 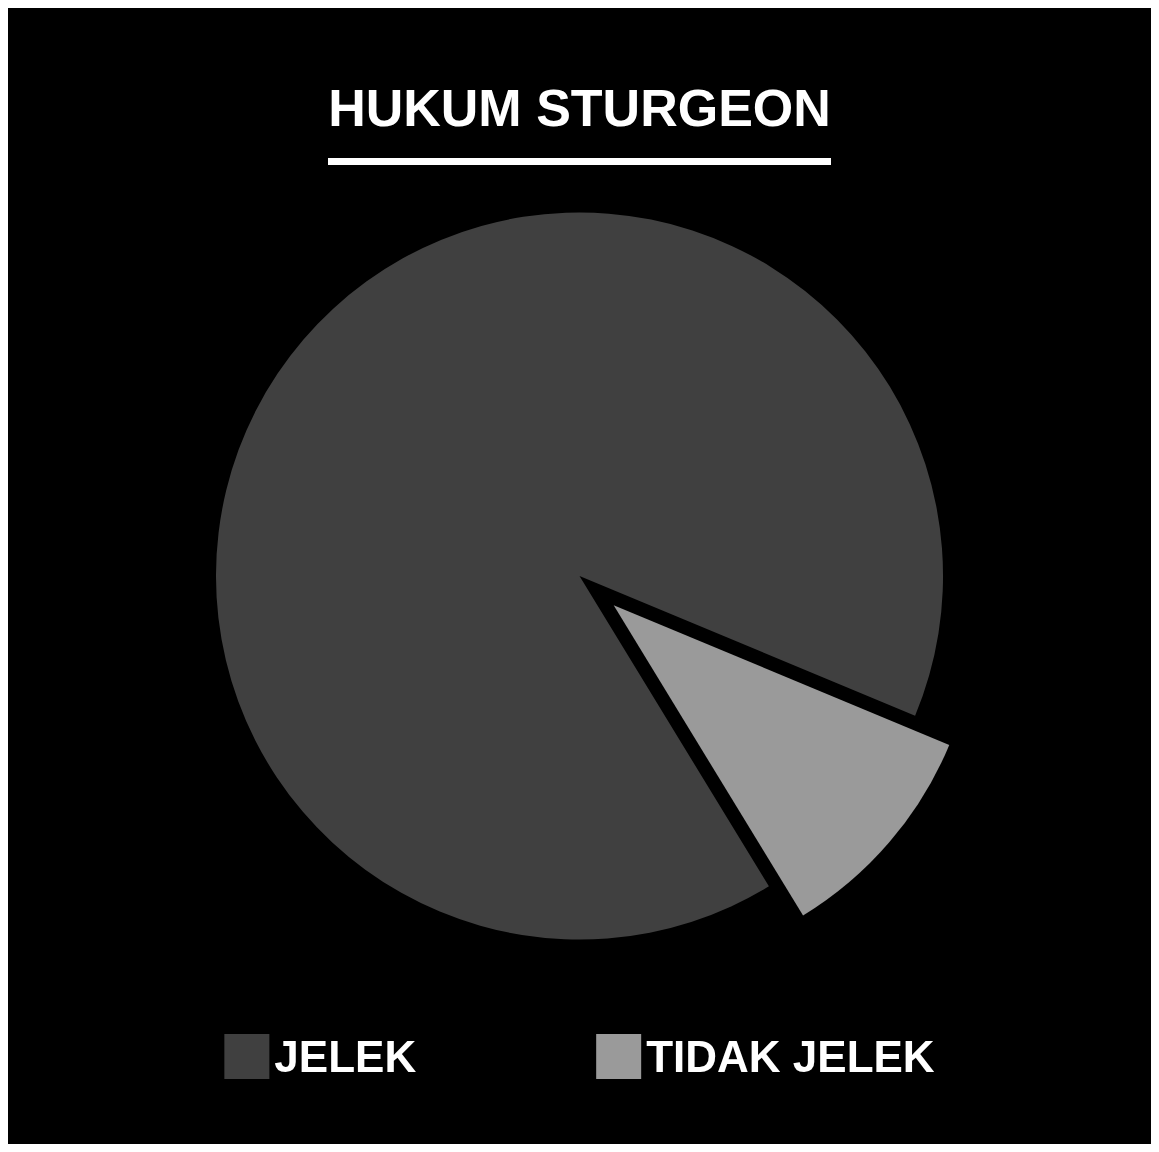 I want to click on chart-title: HUKUM STURGEON, so click(x=579, y=121).